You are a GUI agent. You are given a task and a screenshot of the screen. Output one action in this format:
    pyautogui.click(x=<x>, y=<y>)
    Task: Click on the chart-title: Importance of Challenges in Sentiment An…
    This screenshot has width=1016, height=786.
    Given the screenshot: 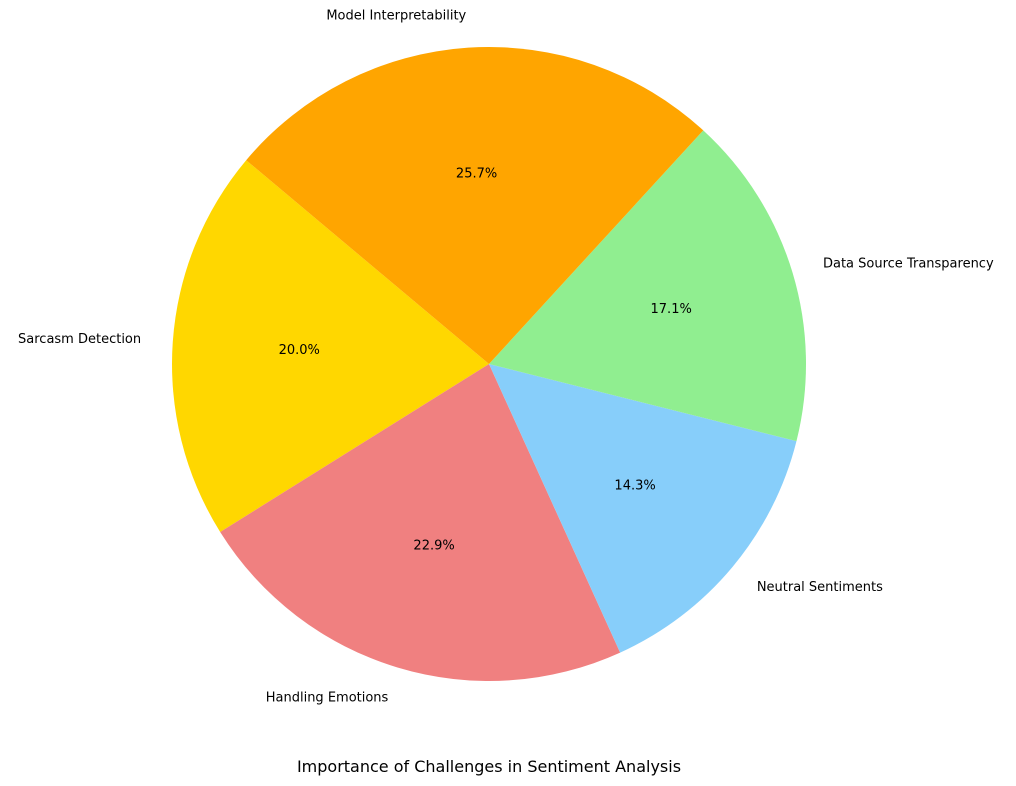 What is the action you would take?
    pyautogui.click(x=489, y=766)
    